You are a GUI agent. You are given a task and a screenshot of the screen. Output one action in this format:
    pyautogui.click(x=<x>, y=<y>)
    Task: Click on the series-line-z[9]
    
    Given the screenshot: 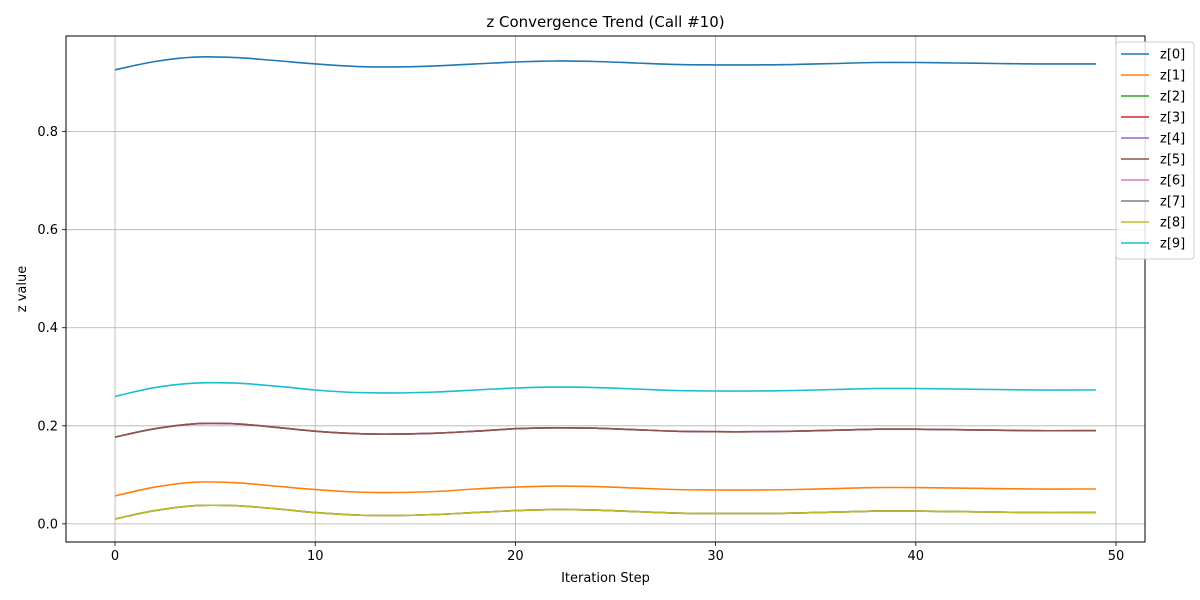 What is the action you would take?
    pyautogui.click(x=605, y=389)
    